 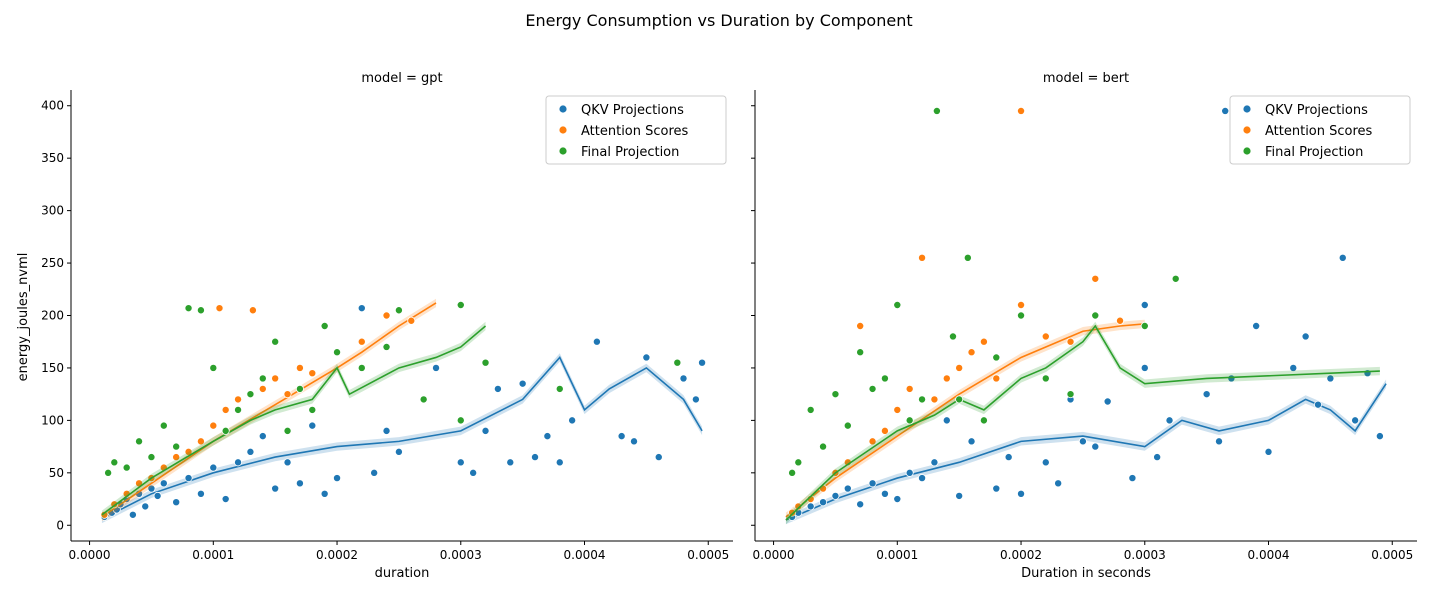 I want to click on legend-marker, so click(x=1247, y=151).